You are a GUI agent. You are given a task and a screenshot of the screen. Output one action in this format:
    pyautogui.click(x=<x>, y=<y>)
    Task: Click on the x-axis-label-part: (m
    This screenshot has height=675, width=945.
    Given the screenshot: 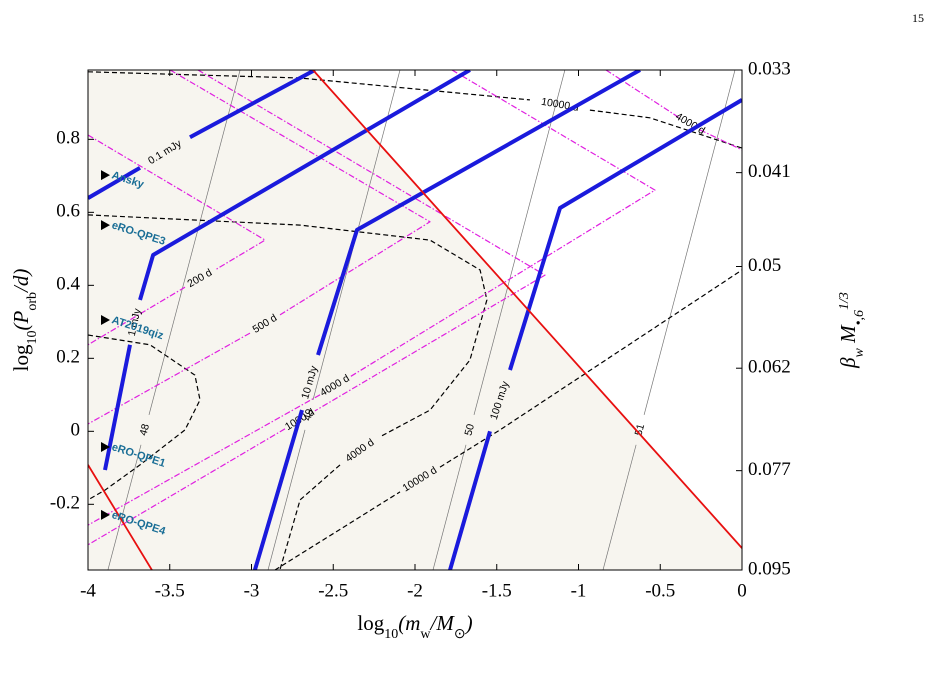 What is the action you would take?
    pyautogui.click(x=409, y=623)
    